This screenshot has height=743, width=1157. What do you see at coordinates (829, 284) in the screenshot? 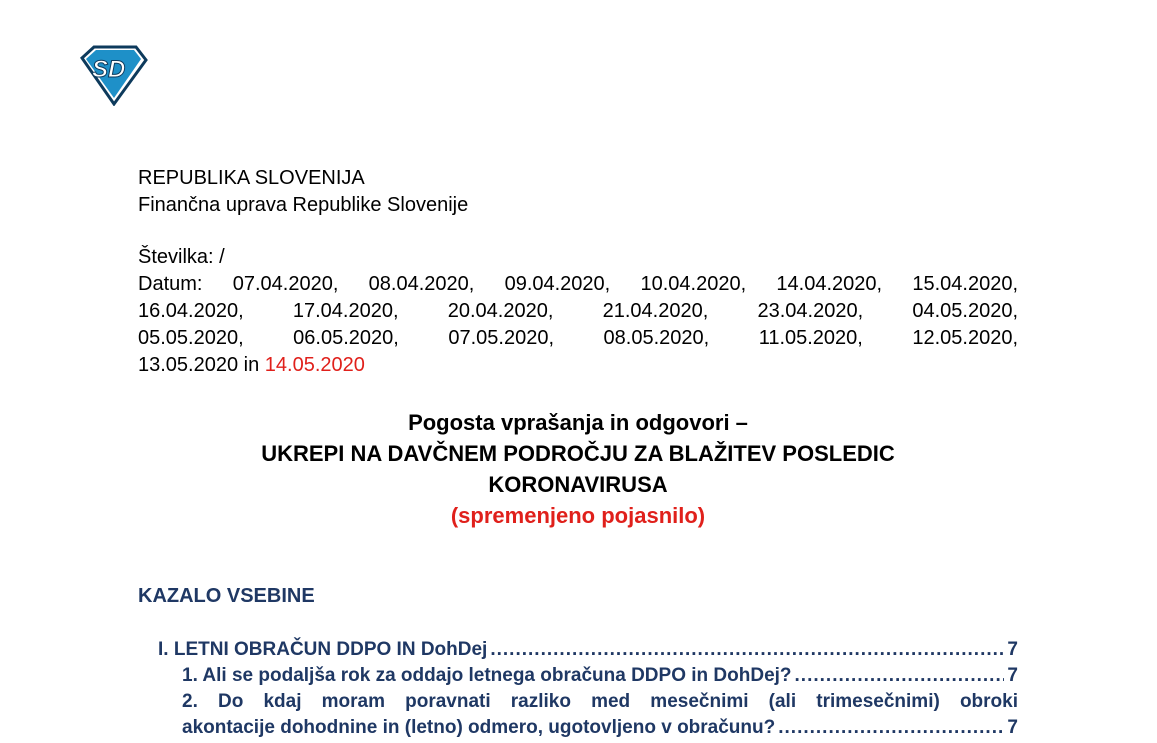
I see `date: 14.04.2020,` at bounding box center [829, 284].